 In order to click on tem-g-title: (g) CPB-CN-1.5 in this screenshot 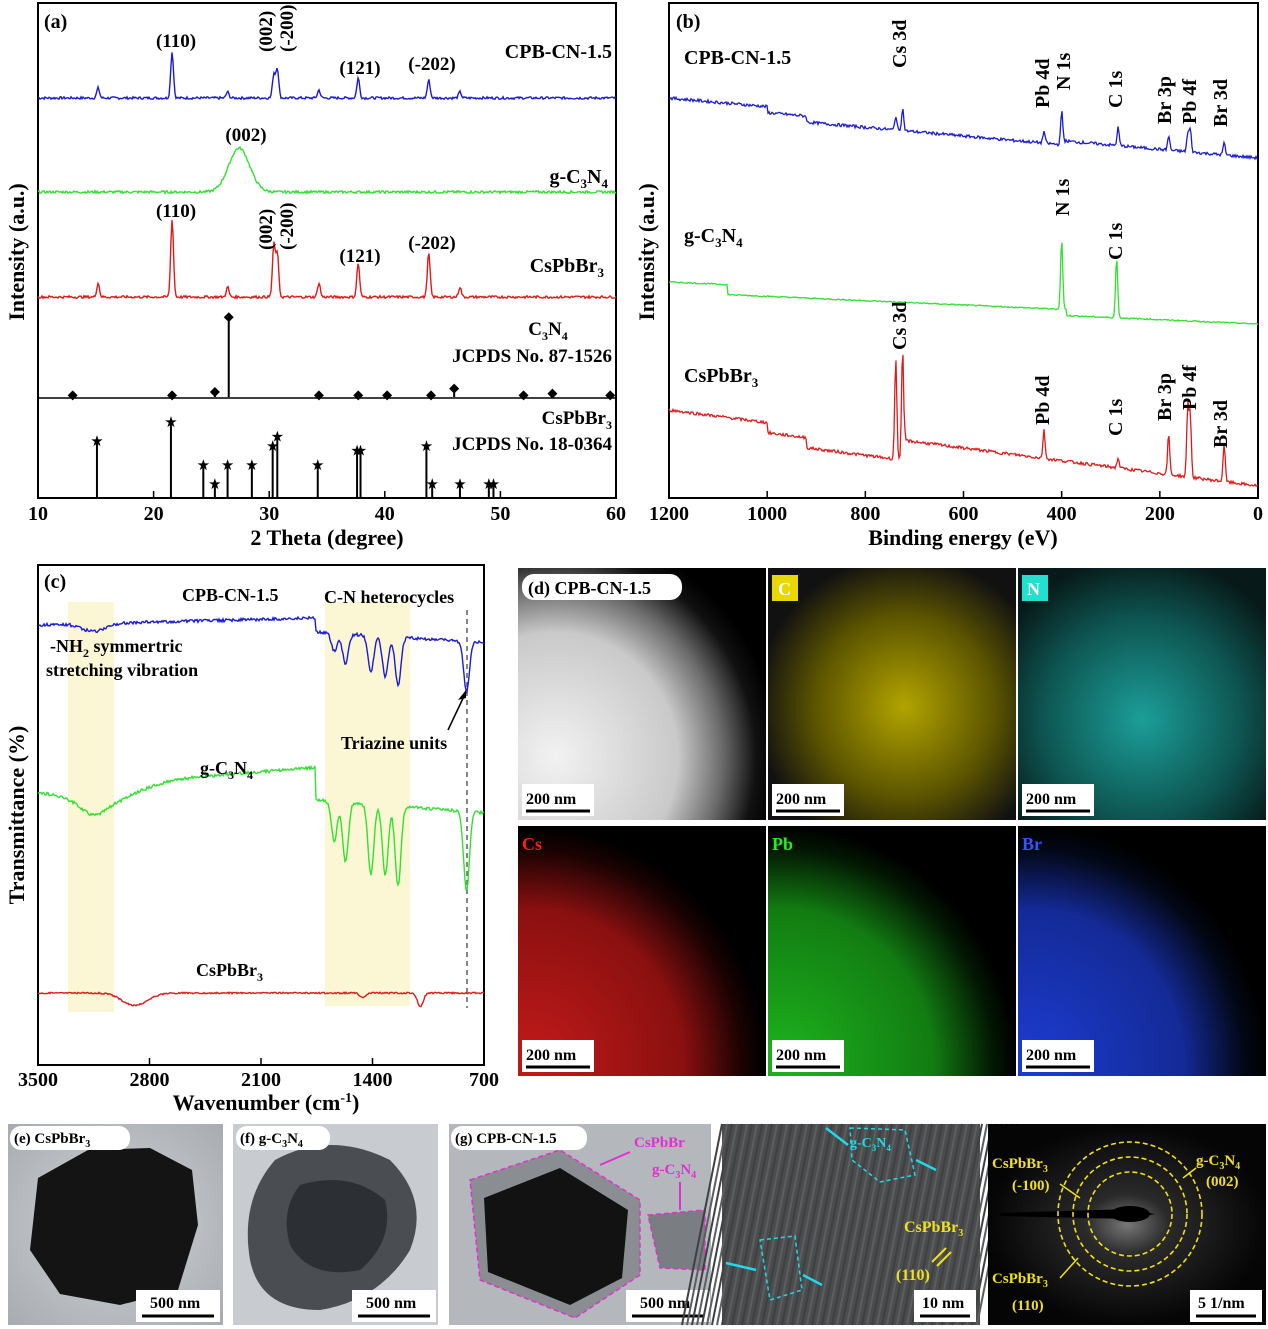, I will do `click(506, 1139)`.